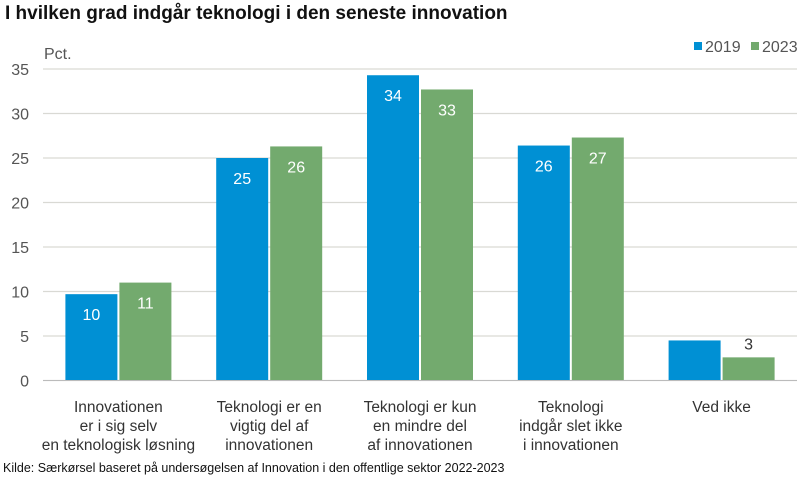  I want to click on y-tick-label: 20, so click(20, 204).